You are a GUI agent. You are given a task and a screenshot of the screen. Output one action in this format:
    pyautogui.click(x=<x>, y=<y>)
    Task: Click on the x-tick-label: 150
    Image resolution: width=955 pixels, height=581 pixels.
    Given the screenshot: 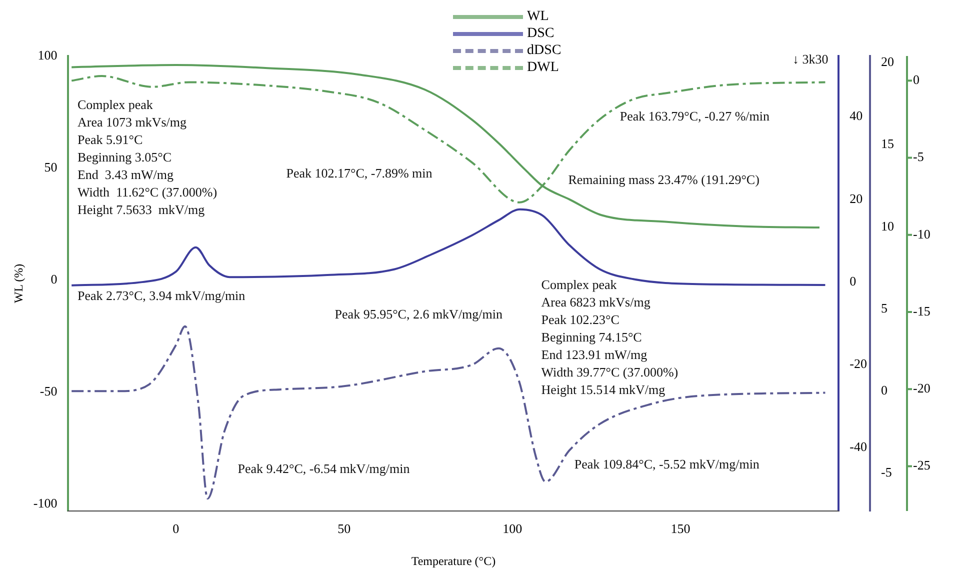 What is the action you would take?
    pyautogui.click(x=680, y=528)
    